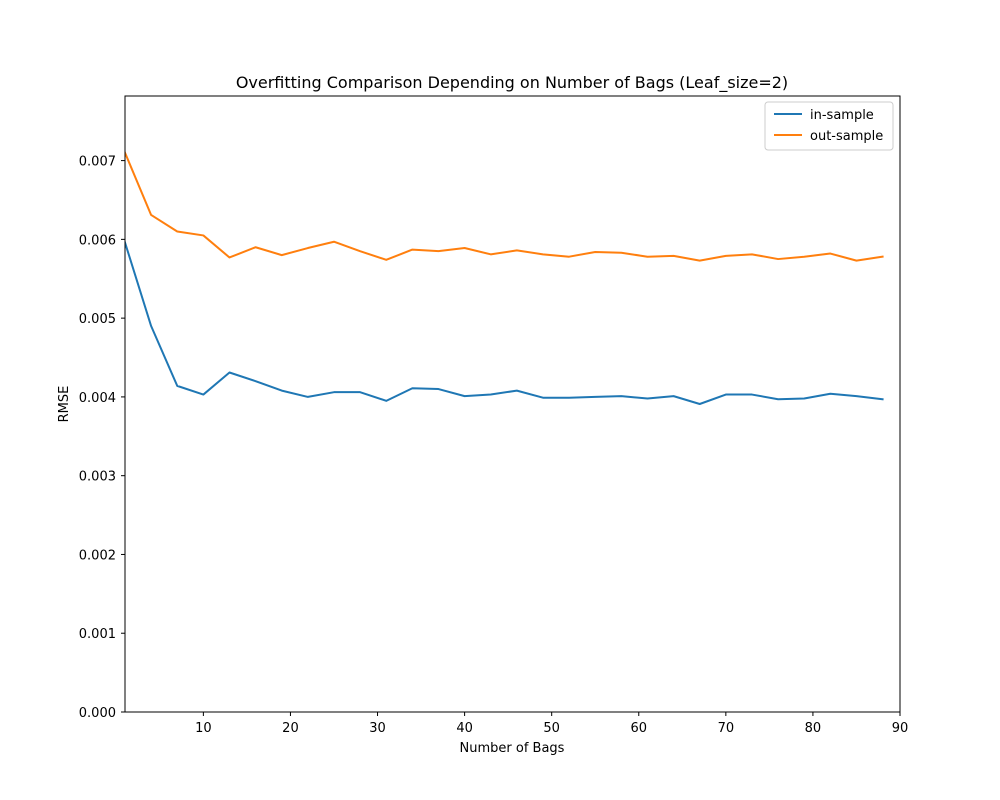 The image size is (1000, 800). I want to click on x-tick-label: 70, so click(726, 728).